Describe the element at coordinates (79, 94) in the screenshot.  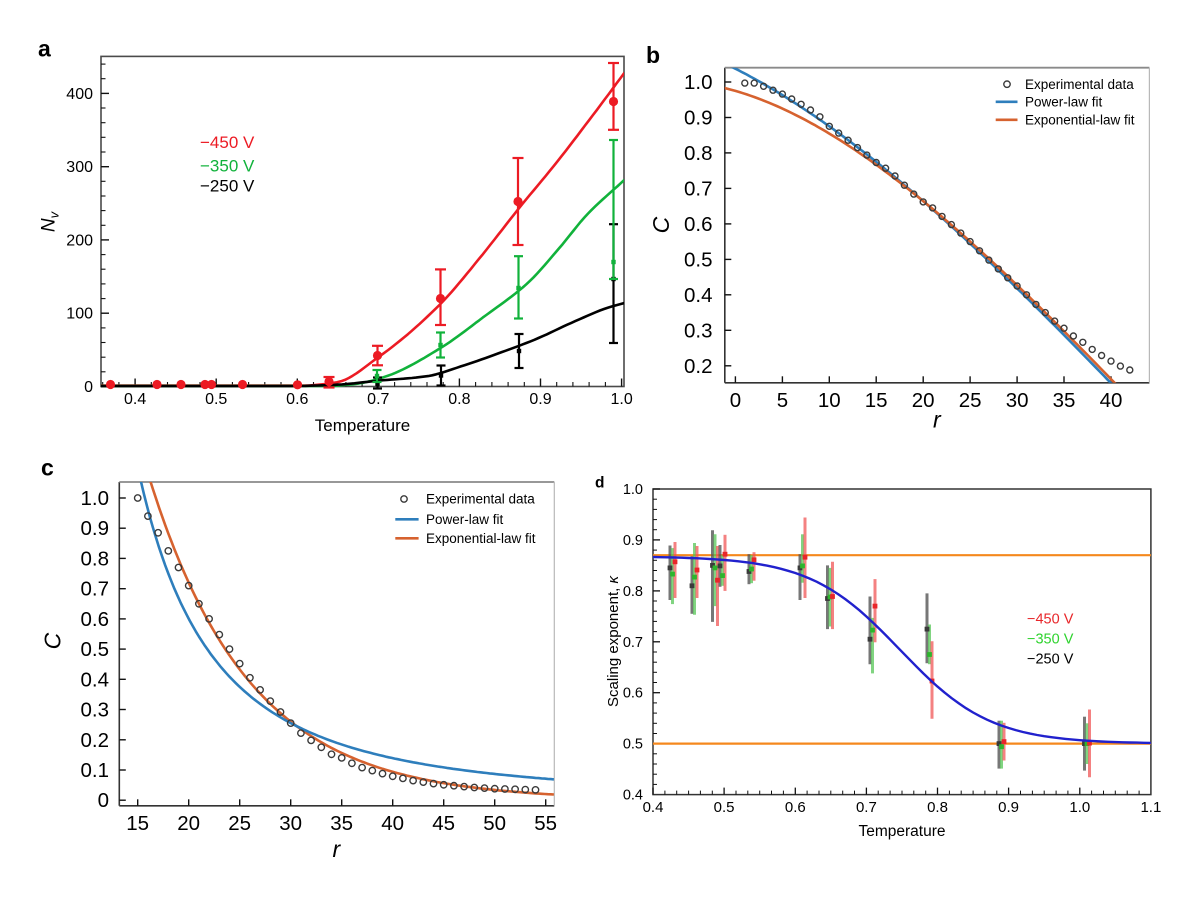
I see `svg-text: 400` at that location.